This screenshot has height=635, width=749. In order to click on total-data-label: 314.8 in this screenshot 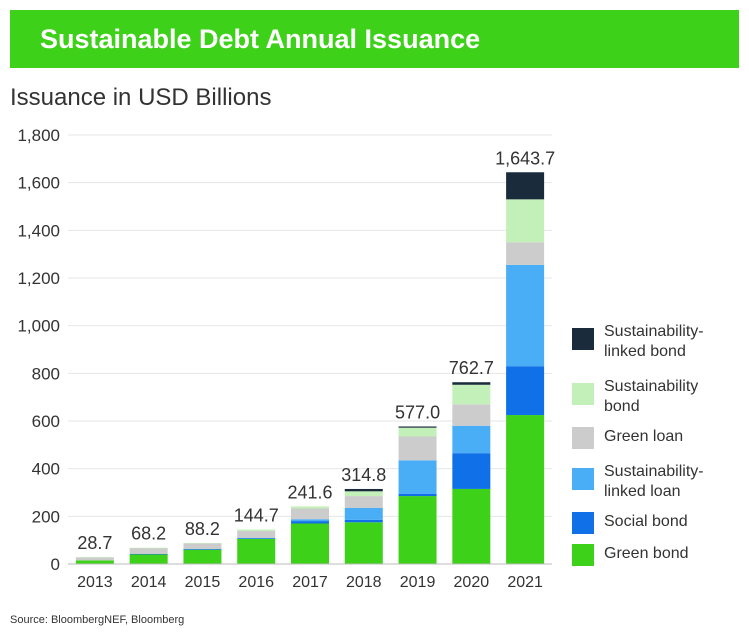, I will do `click(363, 475)`.